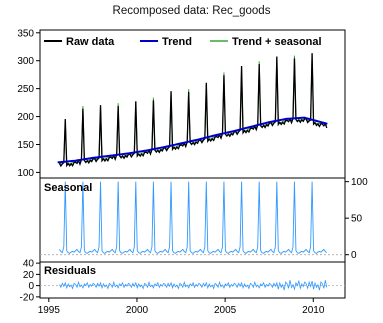 The image size is (383, 323). What do you see at coordinates (181, 307) in the screenshot?
I see `x-axis: 1995 2000 2005 2010` at bounding box center [181, 307].